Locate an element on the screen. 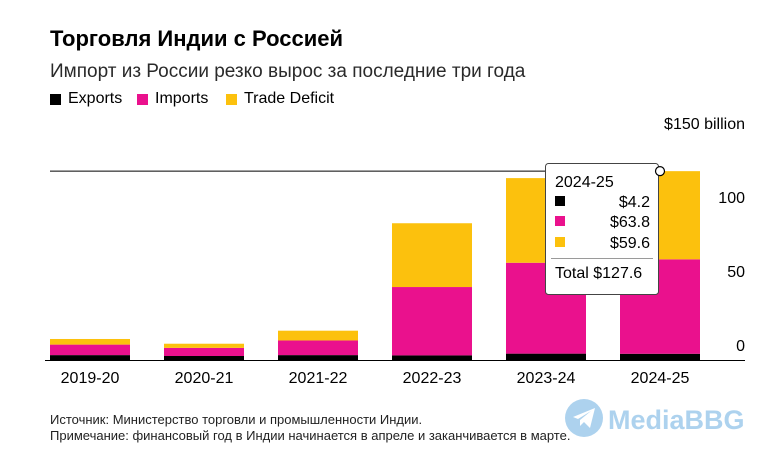 The image size is (769, 463). tooltip-value-exports: $4.2 is located at coordinates (634, 202).